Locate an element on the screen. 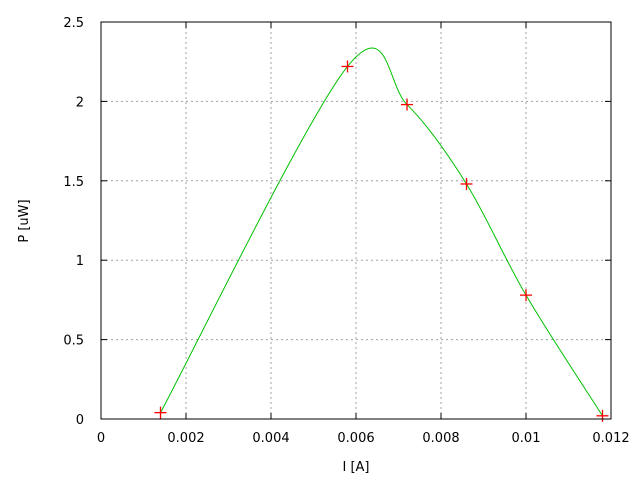 The width and height of the screenshot is (640, 484). x-tick-label: 0.012 is located at coordinates (610, 438).